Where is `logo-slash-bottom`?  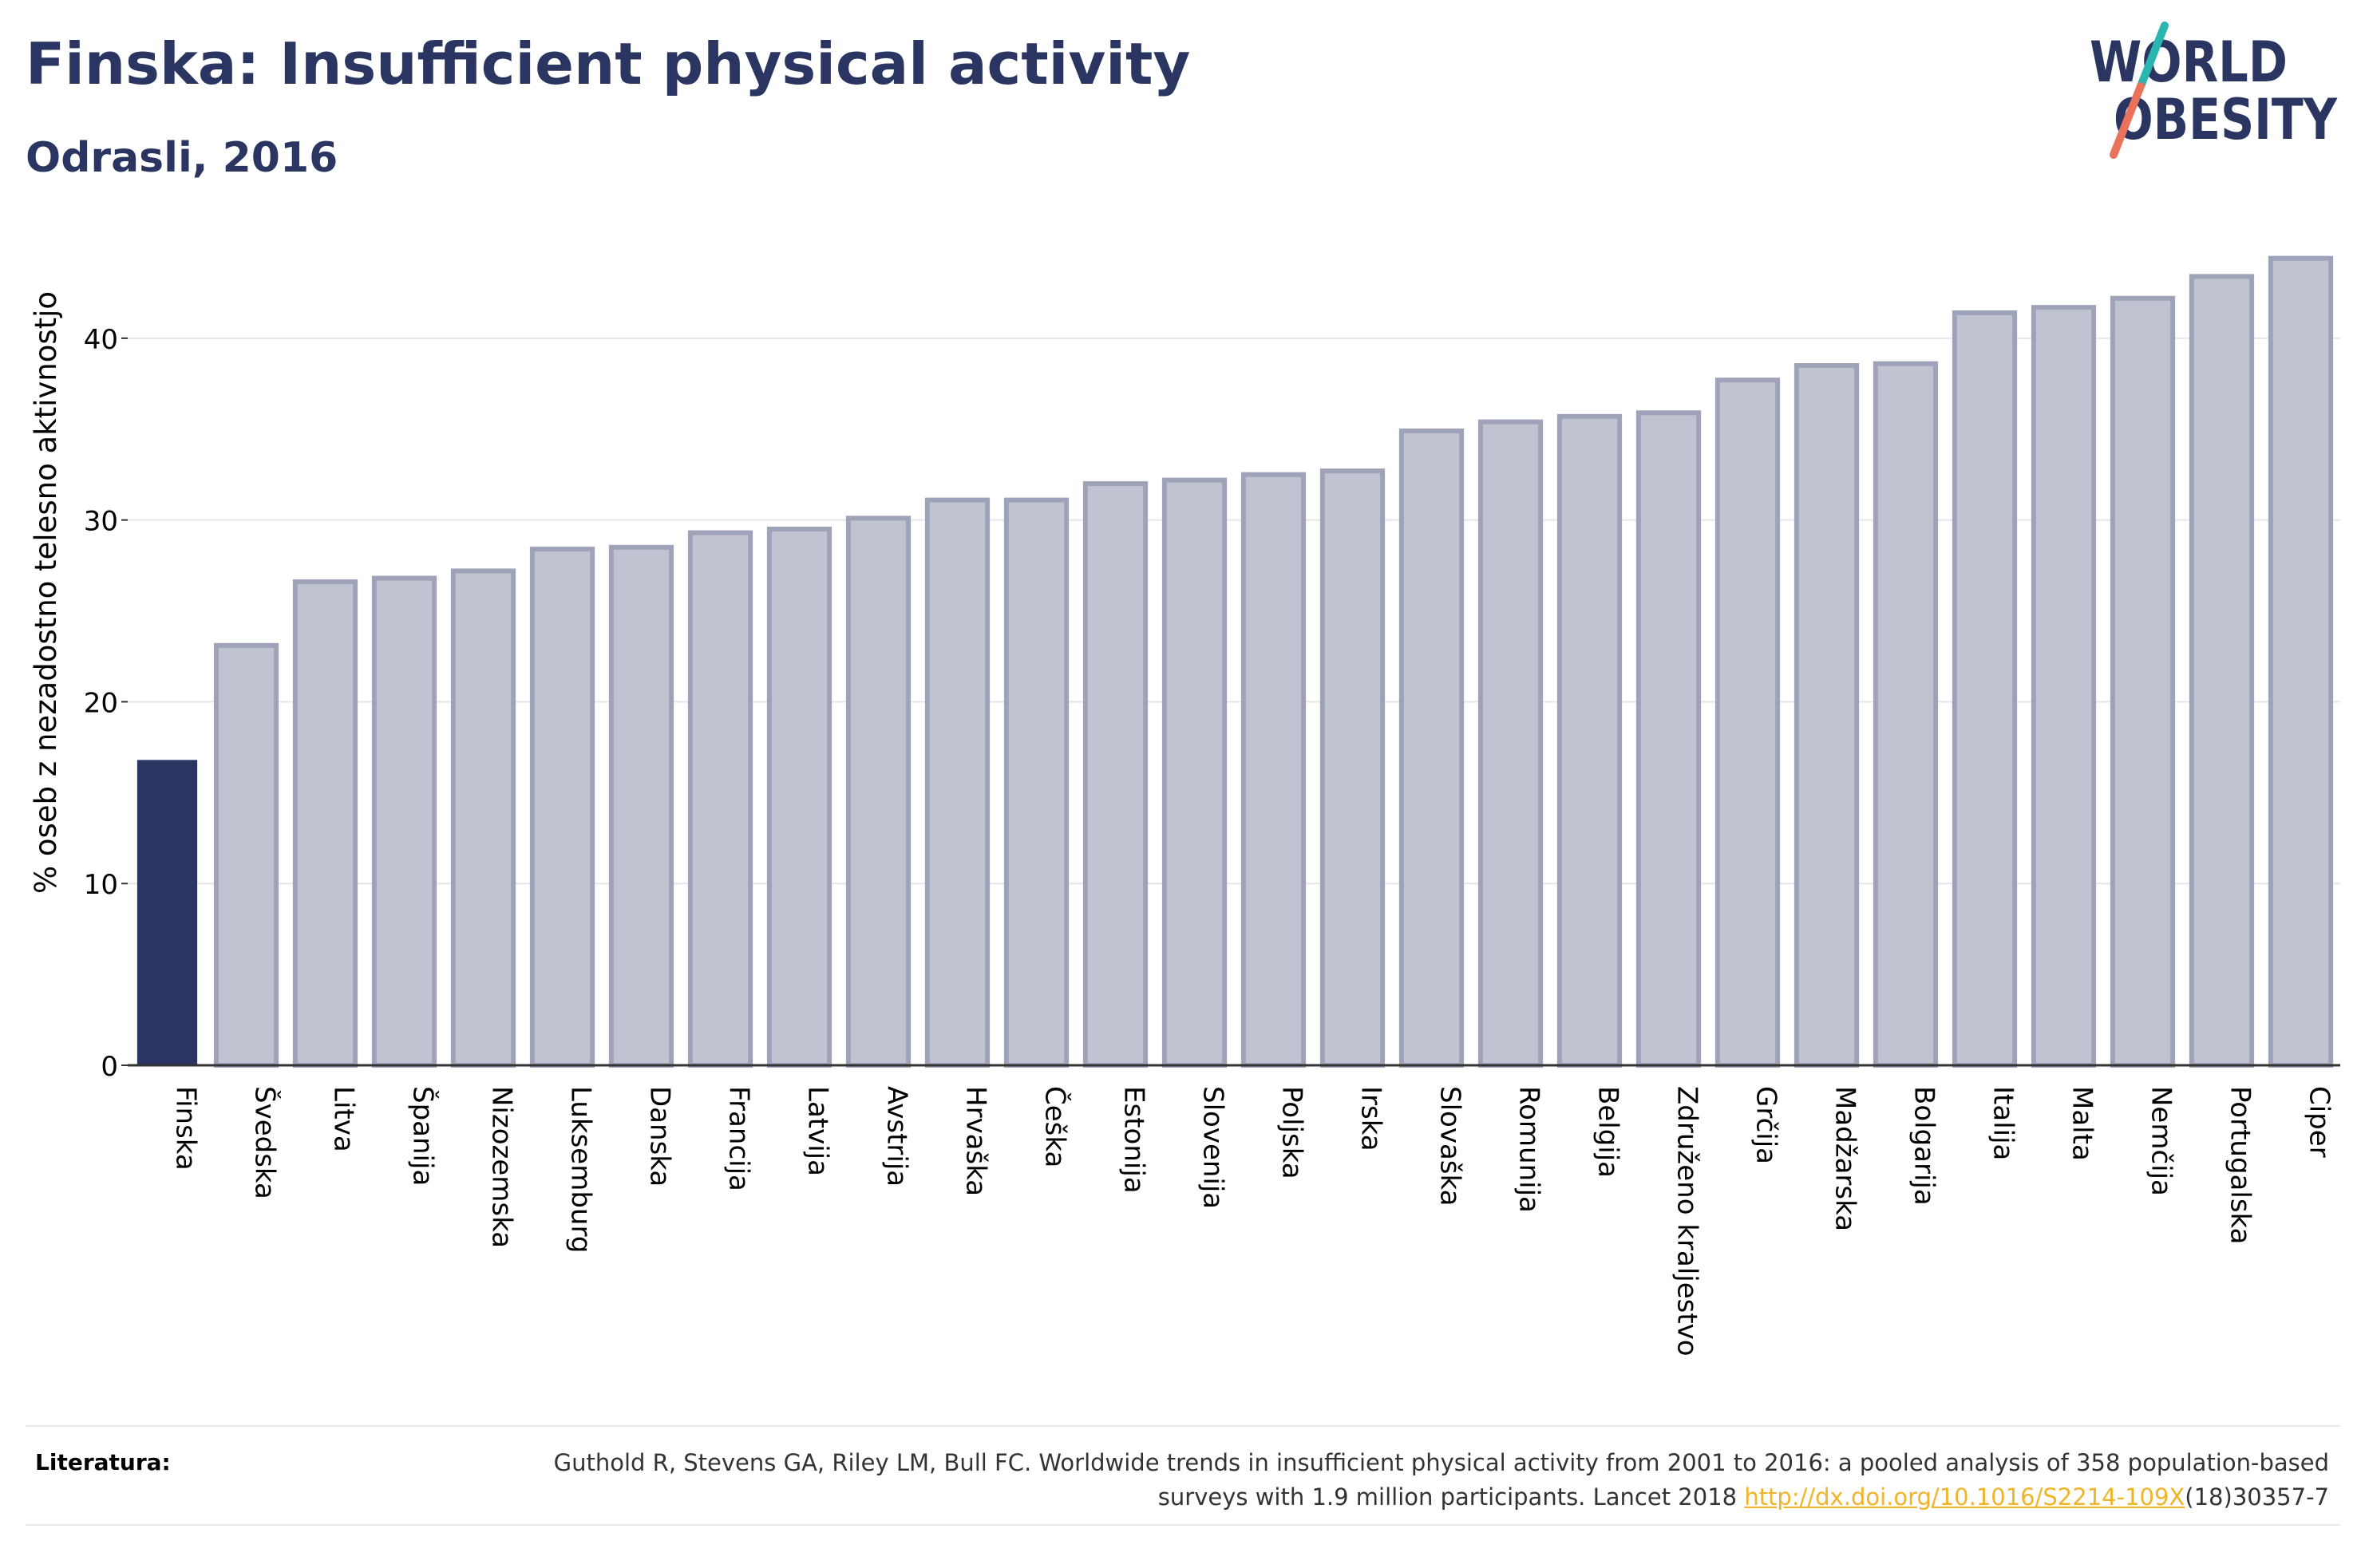
logo-slash-bottom is located at coordinates (2127, 120).